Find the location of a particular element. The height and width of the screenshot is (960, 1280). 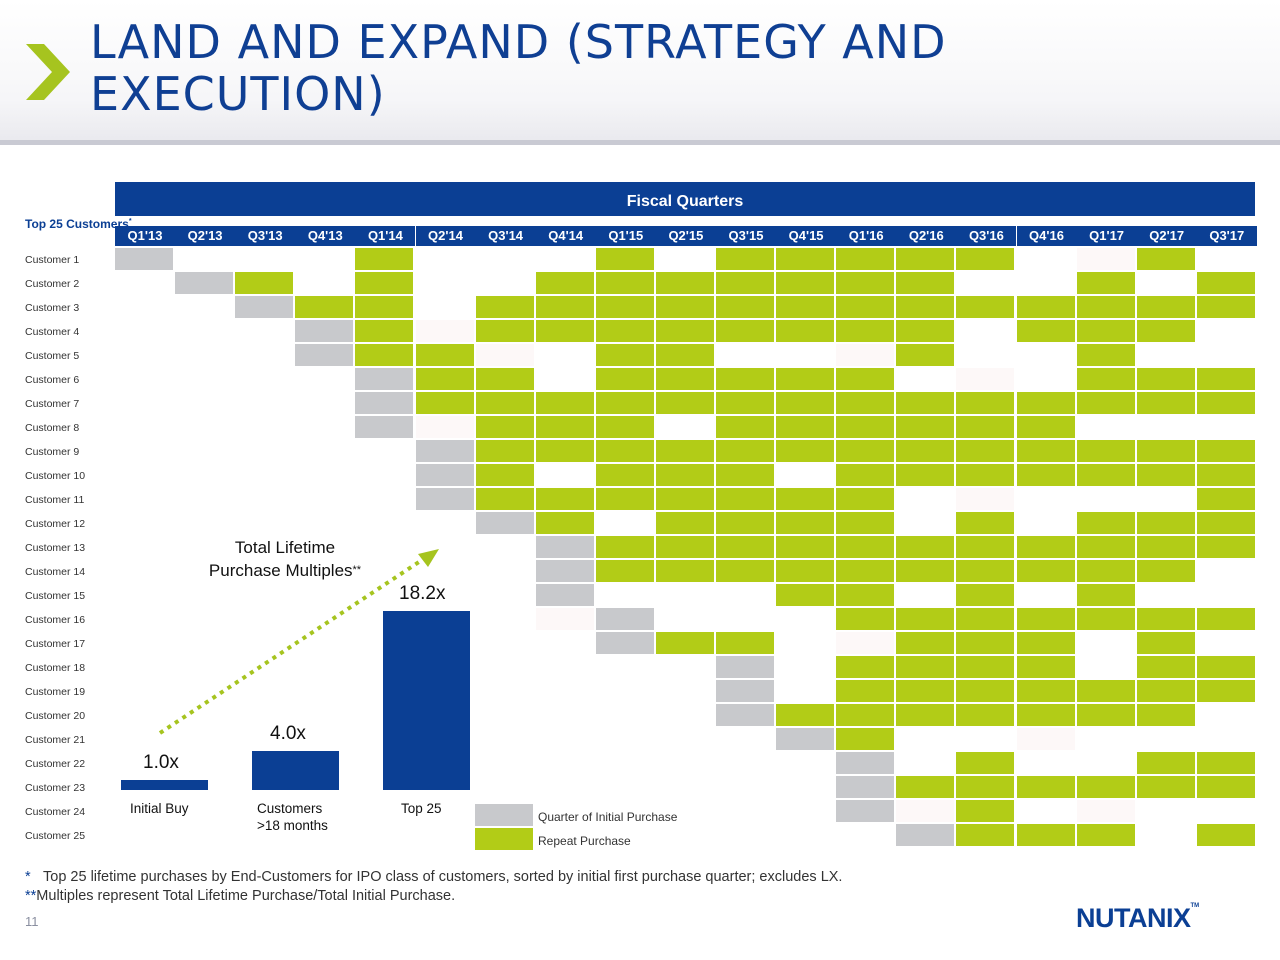

page-number: 11 is located at coordinates (32, 921).